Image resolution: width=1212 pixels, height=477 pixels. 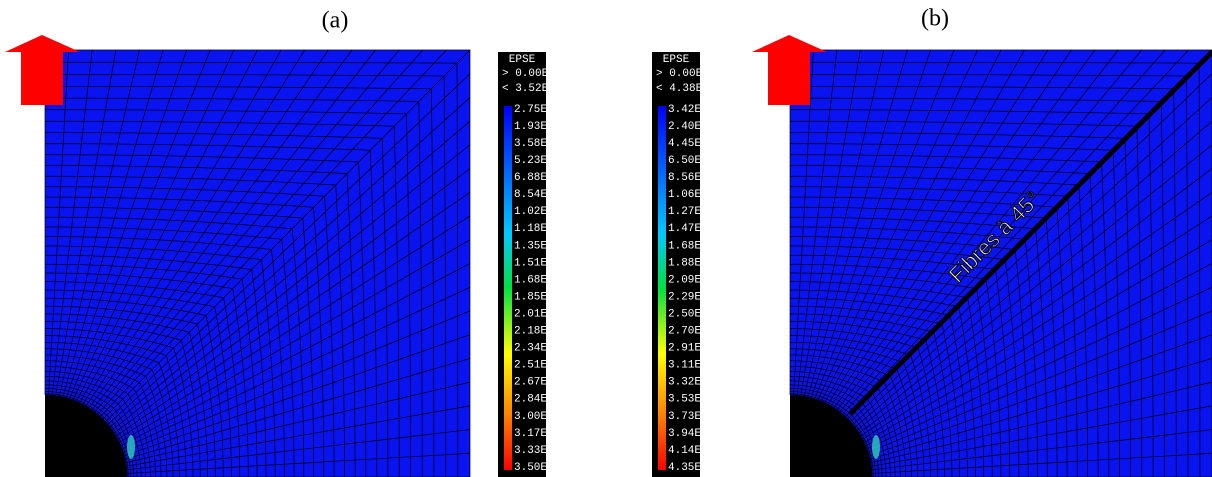 I want to click on legend-level: 1.35E-02, so click(x=540, y=246).